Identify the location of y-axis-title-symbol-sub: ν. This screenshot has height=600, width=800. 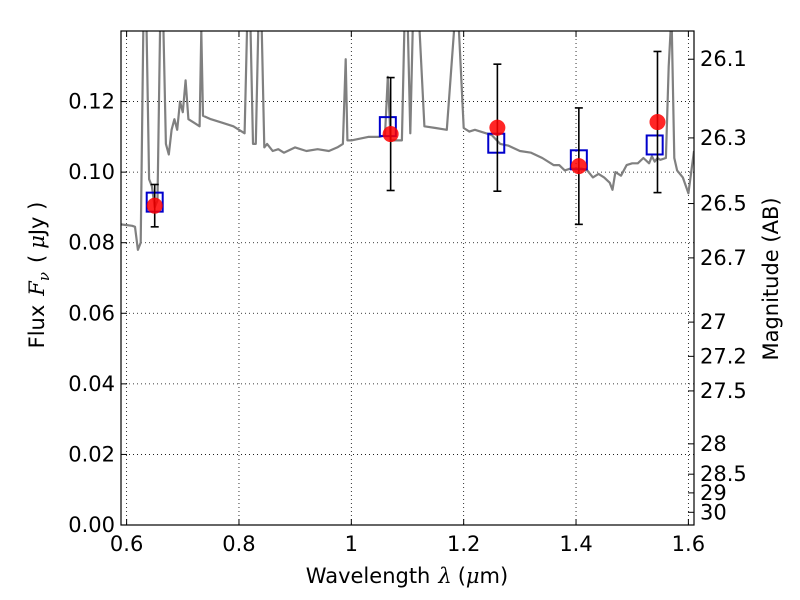
(44, 276).